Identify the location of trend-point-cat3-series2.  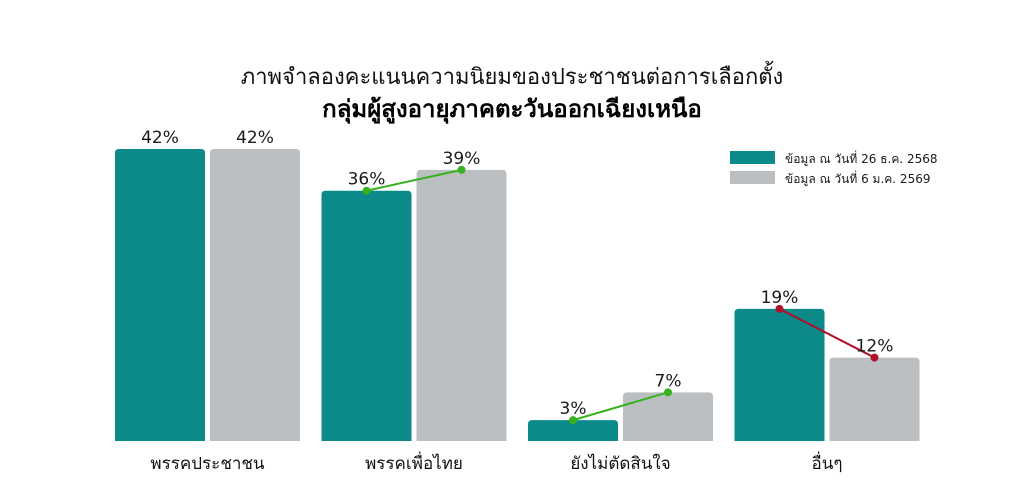
(668, 392).